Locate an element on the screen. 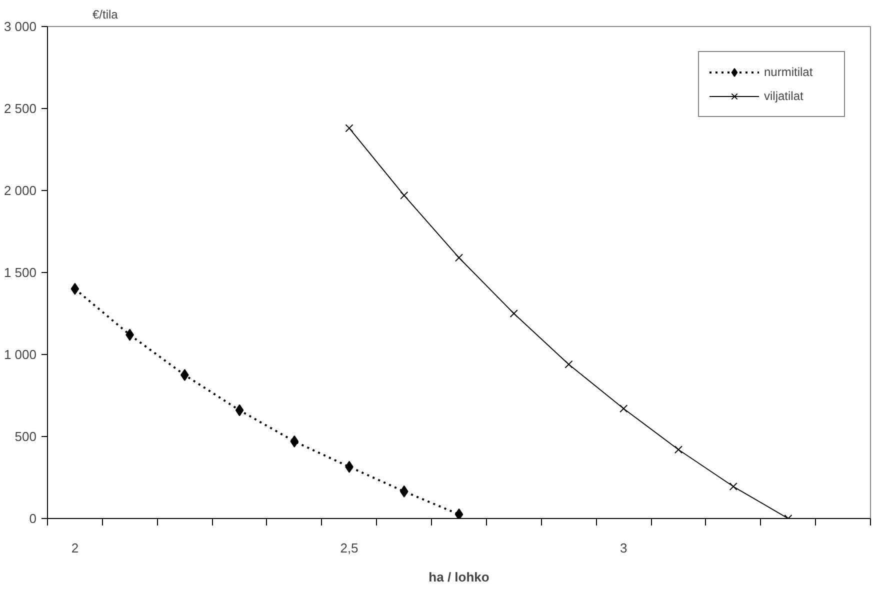  y-tick-label: 1 500 is located at coordinates (20, 272).